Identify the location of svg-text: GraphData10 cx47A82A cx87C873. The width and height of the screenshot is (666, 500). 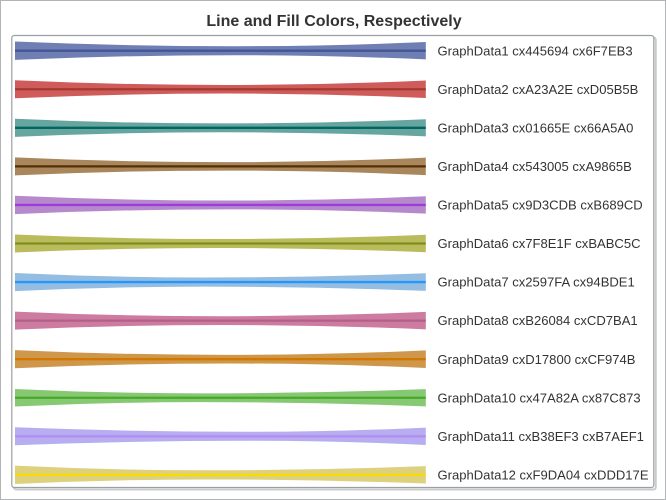
(539, 397).